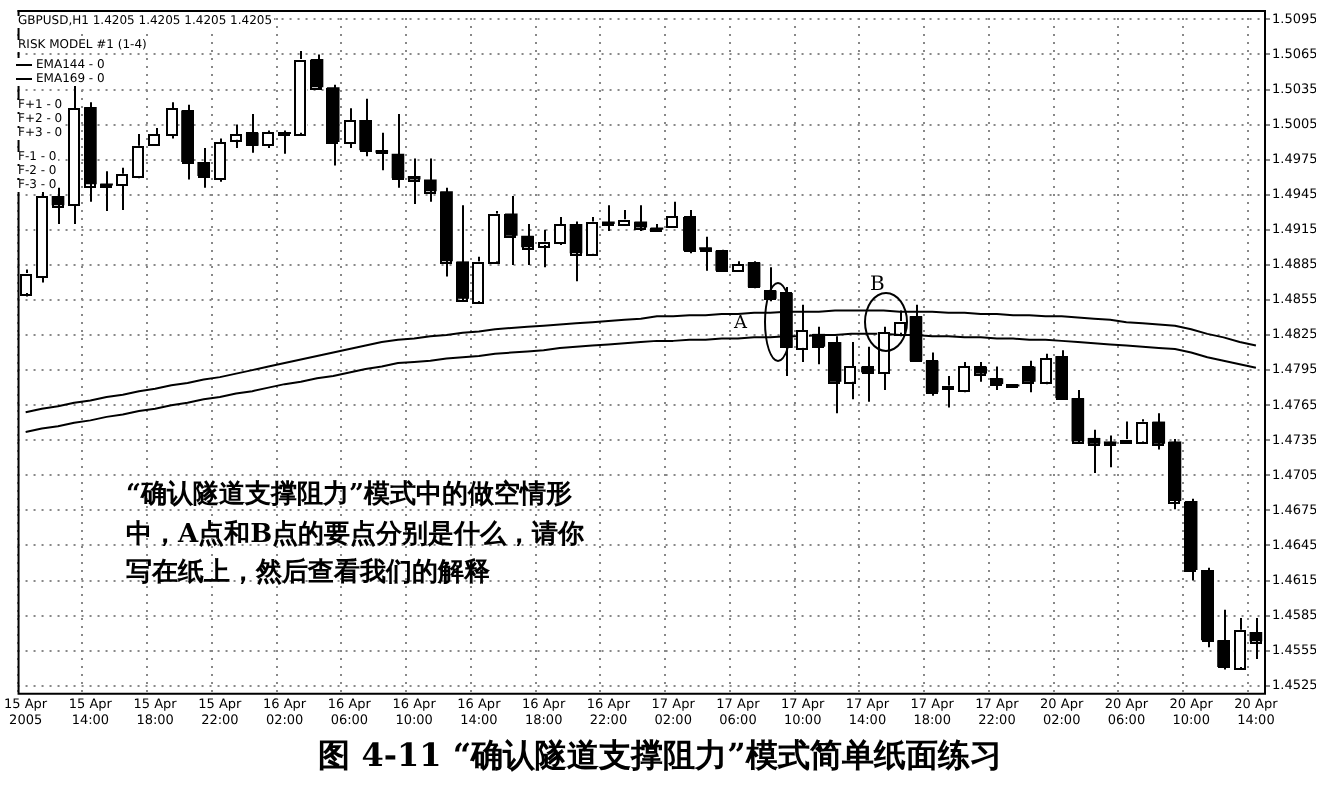  Describe the element at coordinates (877, 285) in the screenshot. I see `annotation: B` at that location.